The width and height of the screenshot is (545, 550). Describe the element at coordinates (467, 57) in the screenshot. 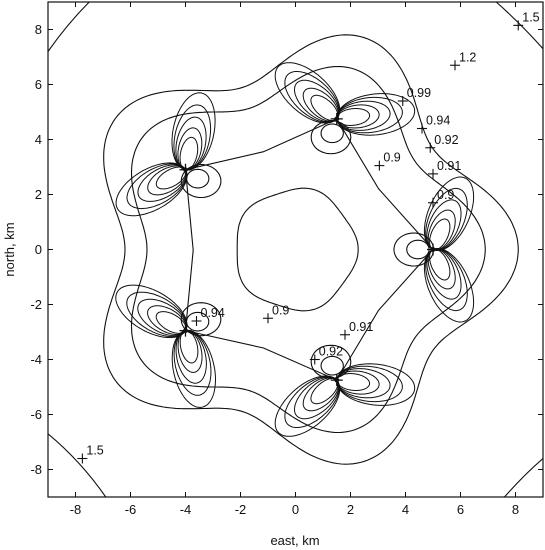

I see `contour-label: 1.2` at that location.